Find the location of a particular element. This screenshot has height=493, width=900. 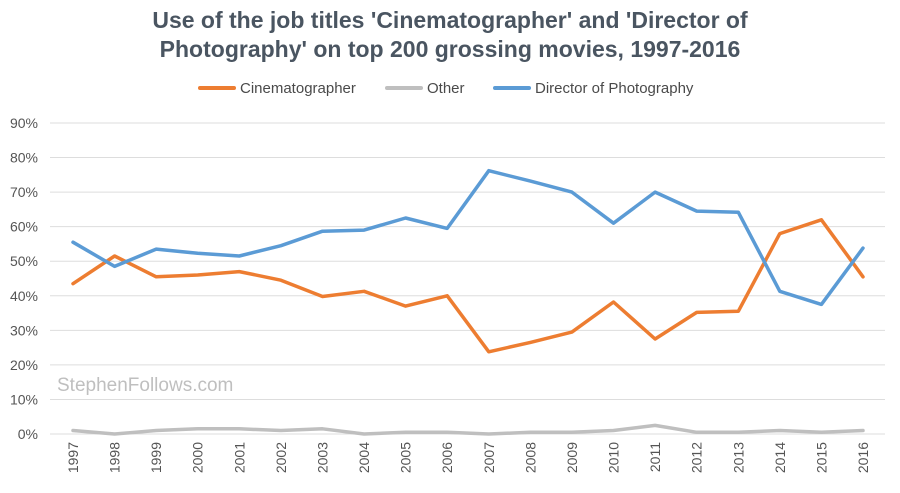

y-tick-label: 30% is located at coordinates (24, 330).